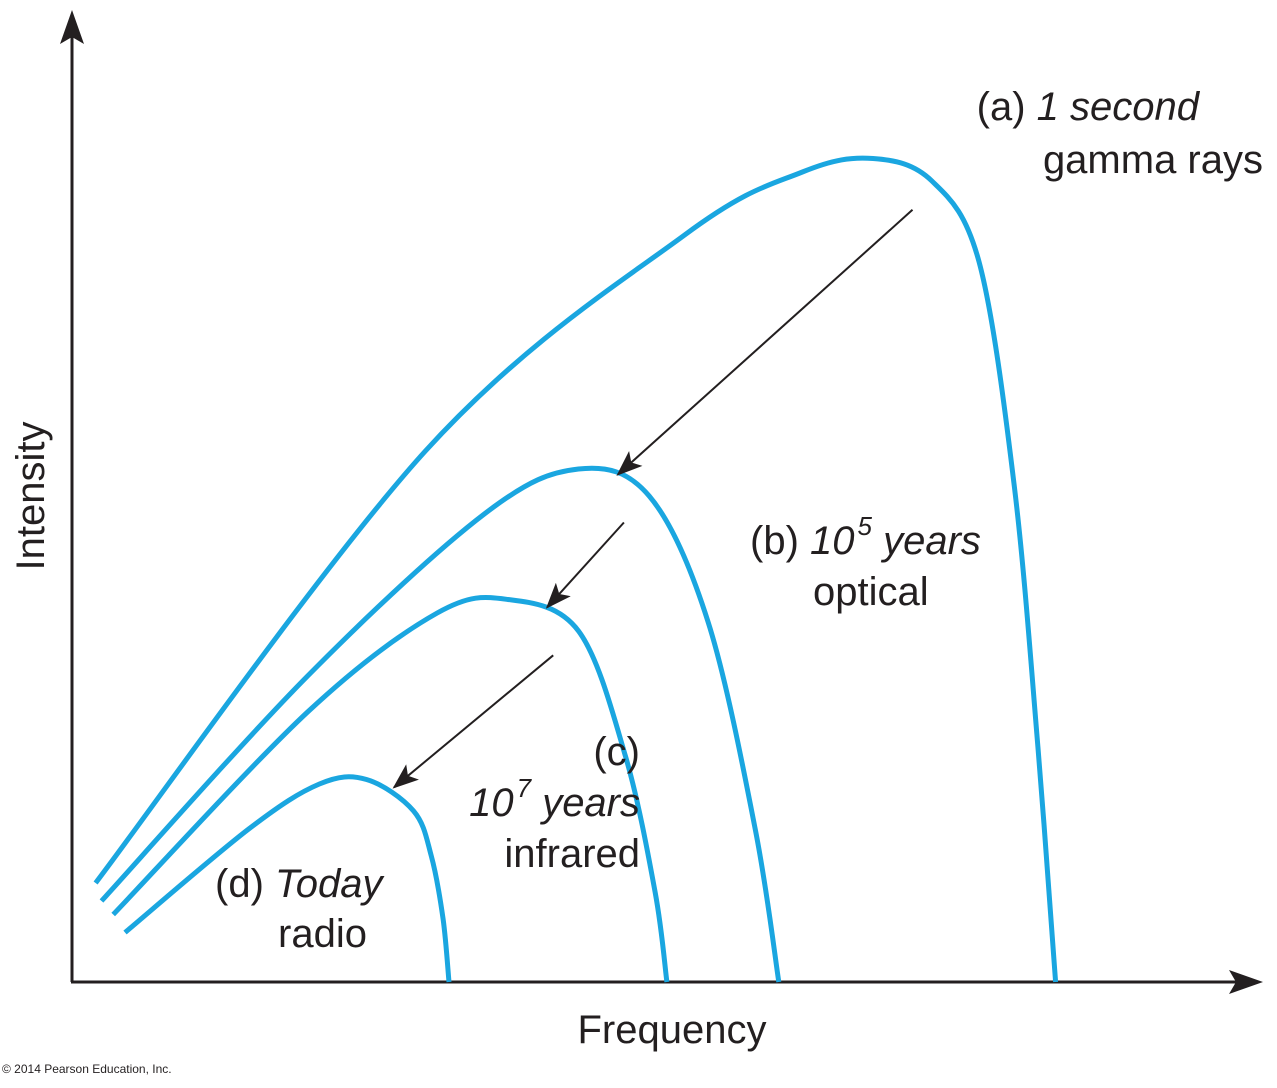 The width and height of the screenshot is (1277, 1088). What do you see at coordinates (300, 884) in the screenshot?
I see `label-d-line1: (d) Today` at bounding box center [300, 884].